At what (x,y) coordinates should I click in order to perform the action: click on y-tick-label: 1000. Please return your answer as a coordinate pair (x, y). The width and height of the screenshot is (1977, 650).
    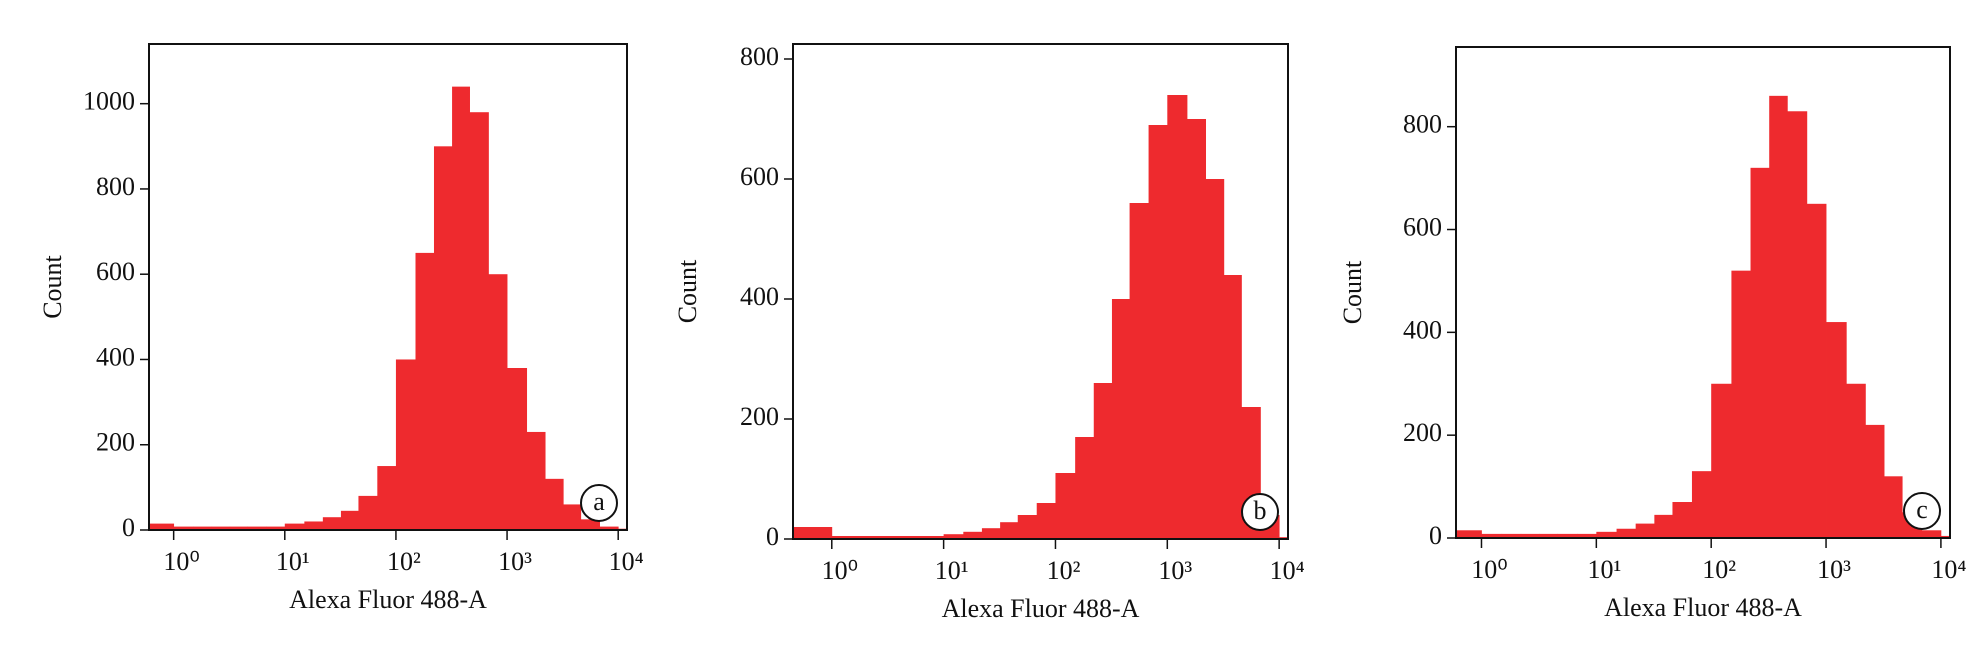
    Looking at the image, I should click on (109, 101).